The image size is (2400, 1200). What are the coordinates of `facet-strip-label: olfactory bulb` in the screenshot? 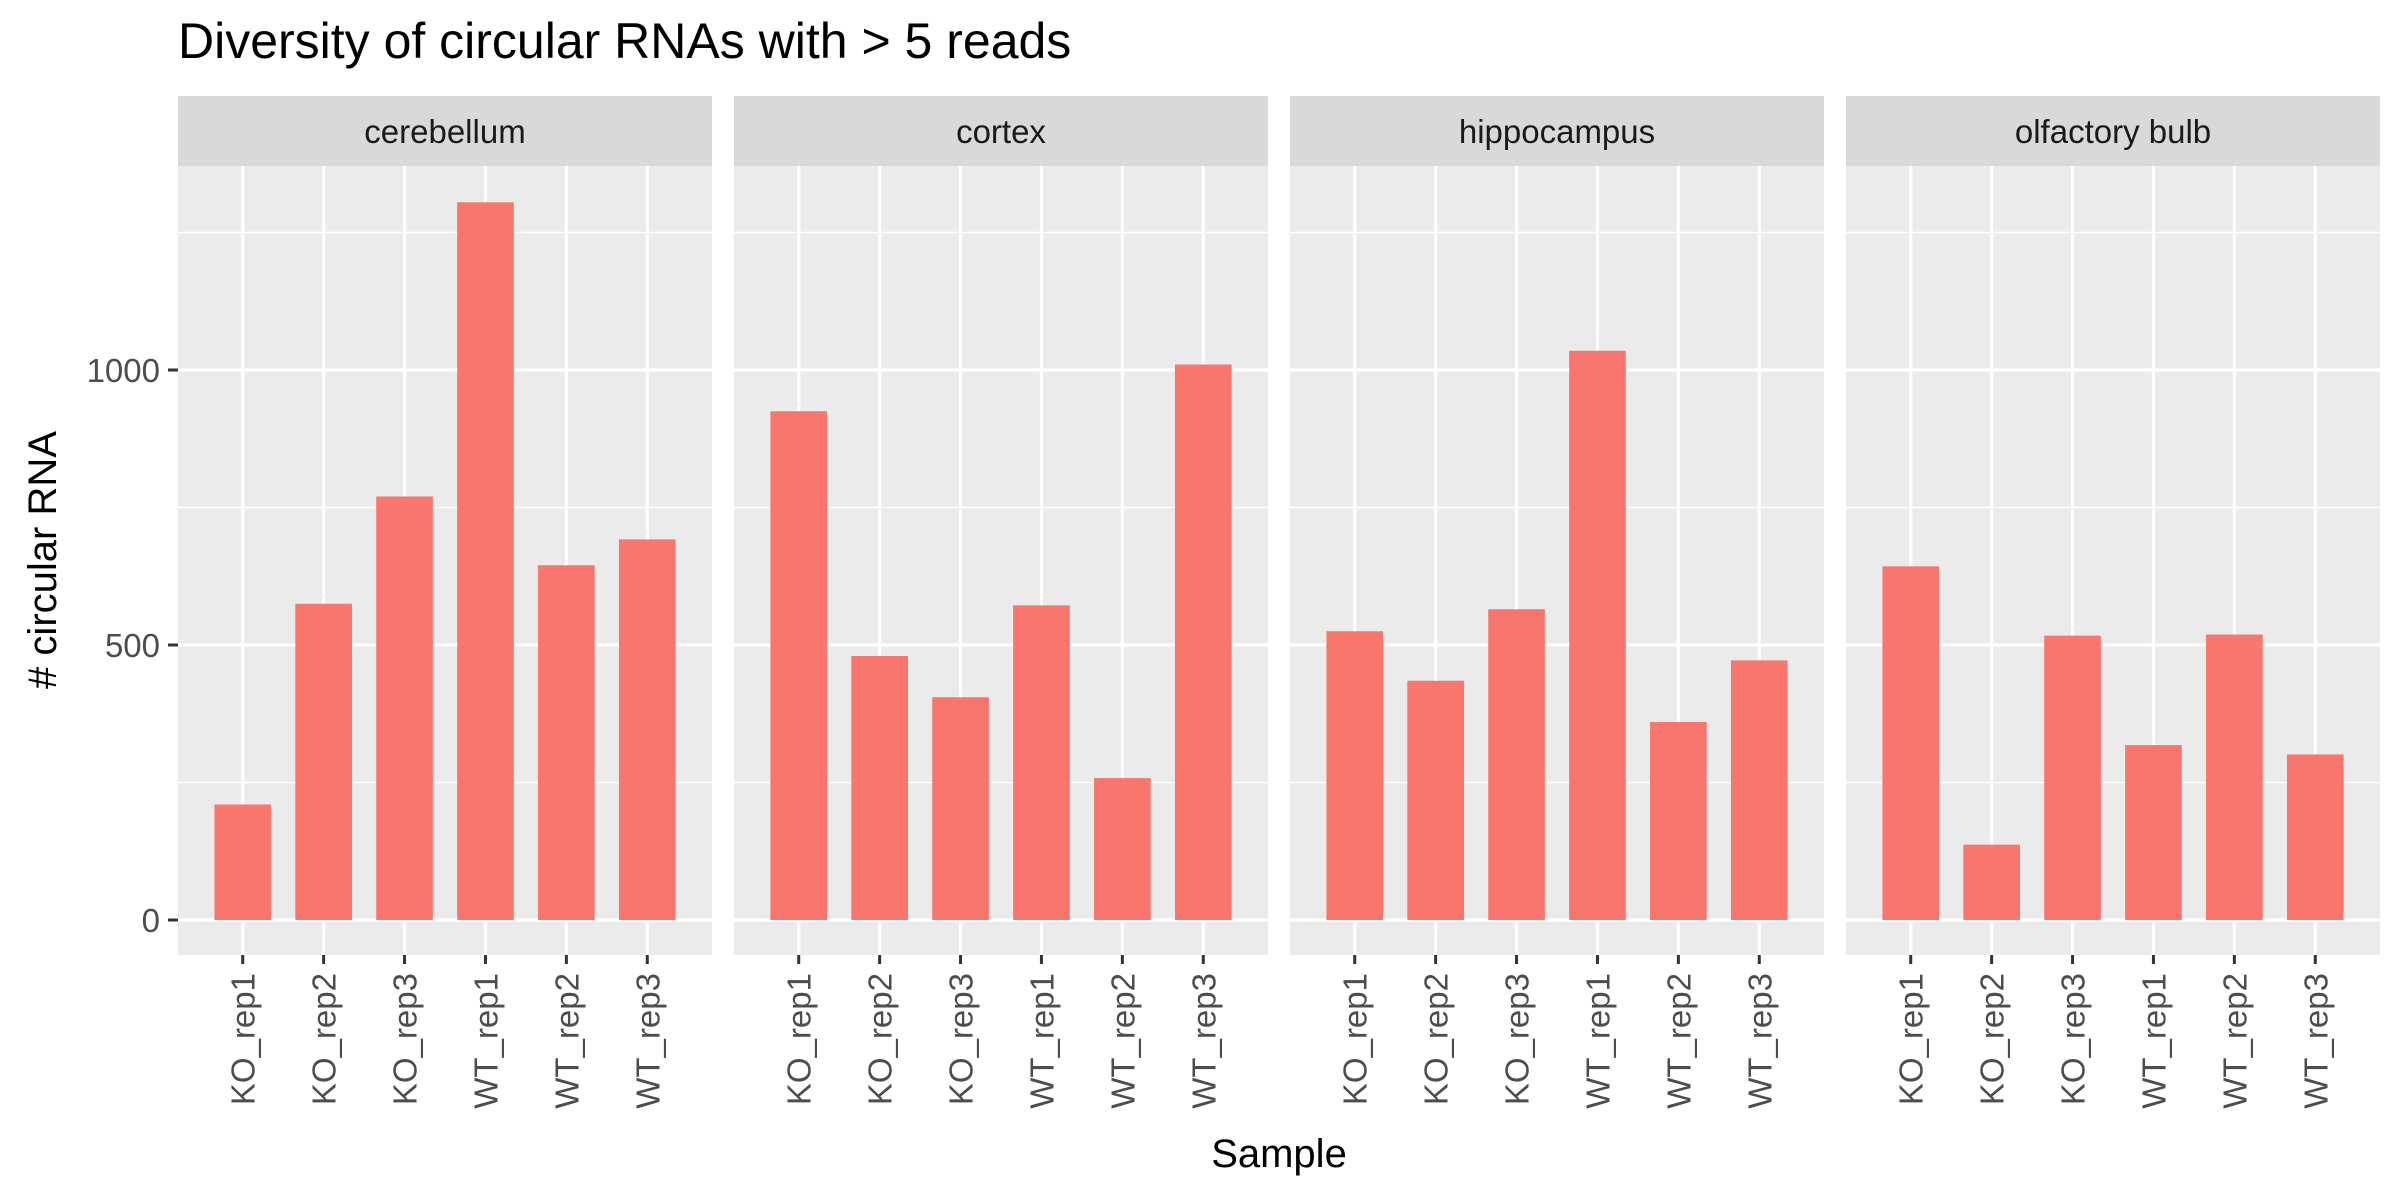 It's located at (2113, 131).